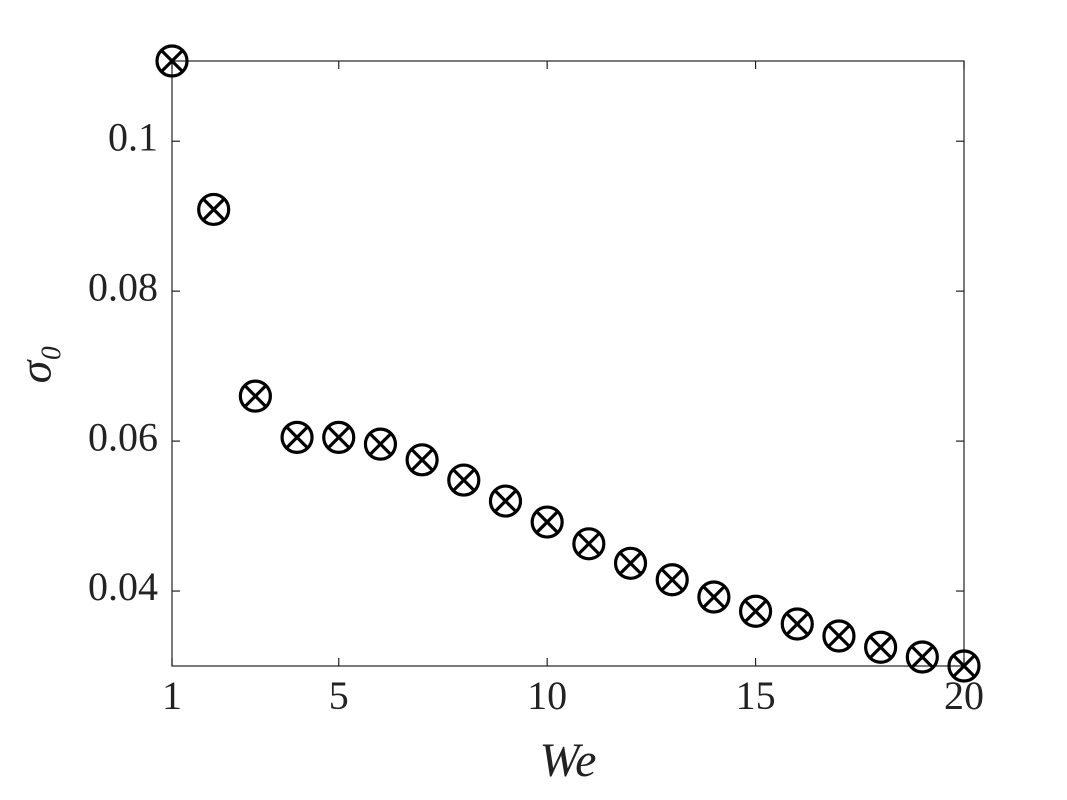 This screenshot has width=1067, height=800. What do you see at coordinates (133, 136) in the screenshot?
I see `y-tick-label: 0.1` at bounding box center [133, 136].